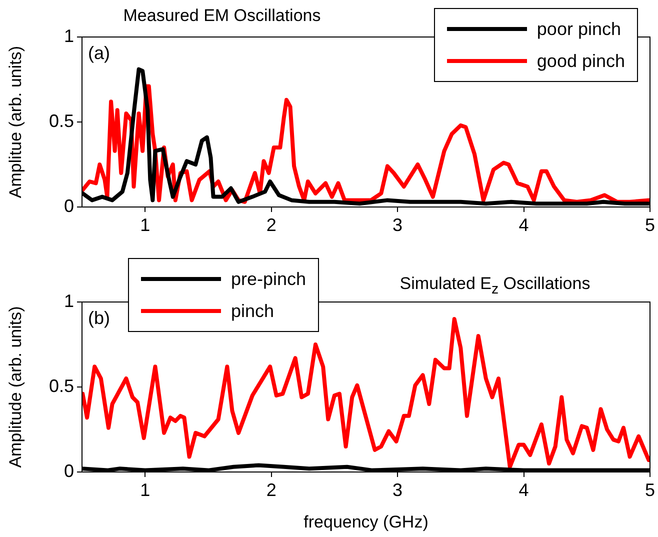 Image resolution: width=658 pixels, height=537 pixels. Describe the element at coordinates (268, 279) in the screenshot. I see `legend-label: pre-pinch` at that location.